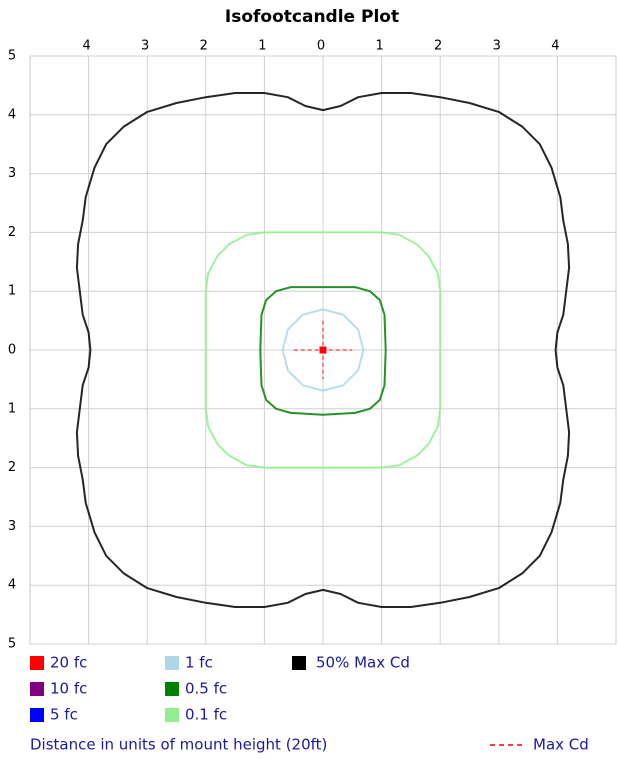 Image resolution: width=619 pixels, height=759 pixels. I want to click on x-tick-label: 0, so click(321, 46).